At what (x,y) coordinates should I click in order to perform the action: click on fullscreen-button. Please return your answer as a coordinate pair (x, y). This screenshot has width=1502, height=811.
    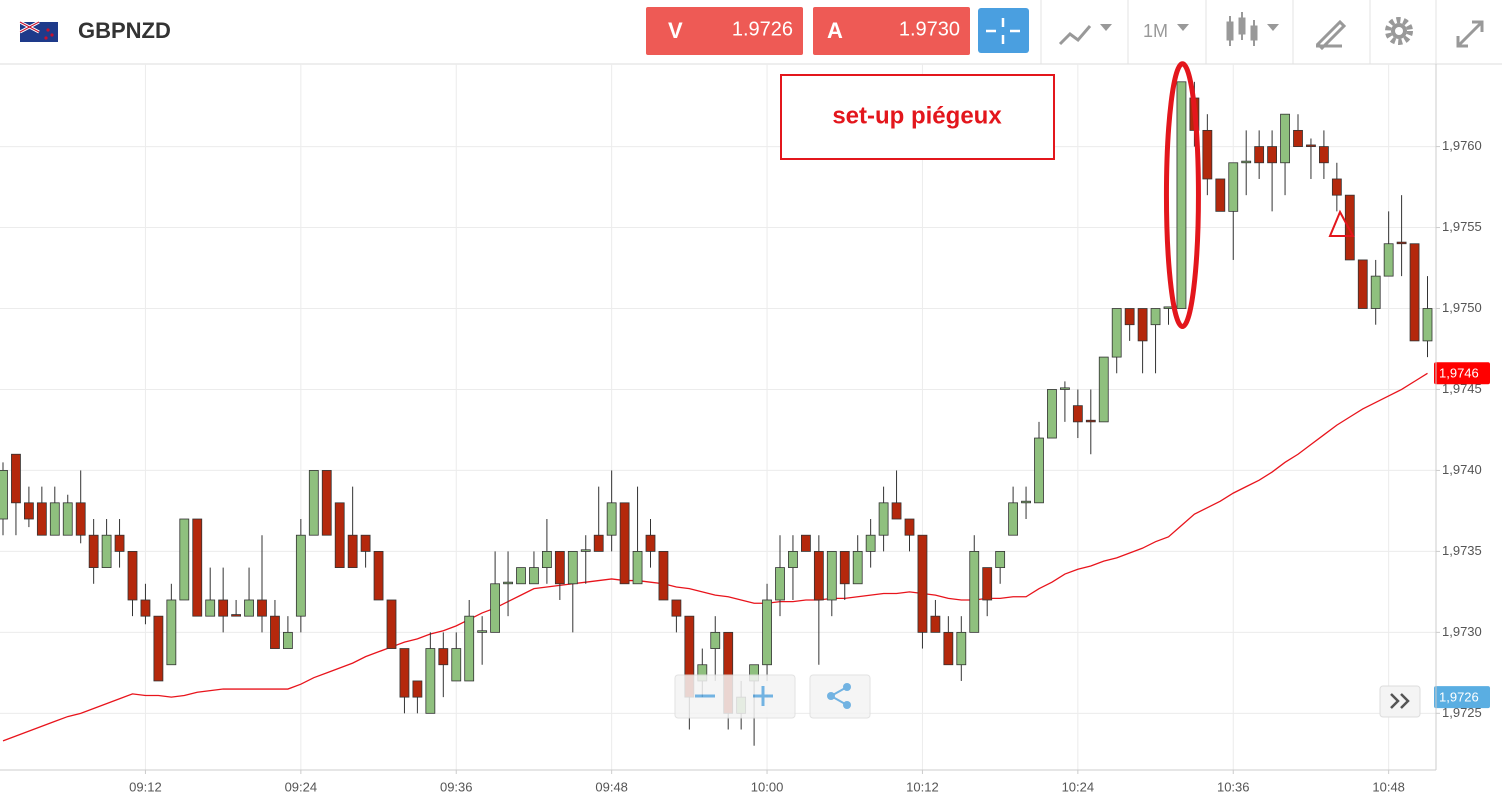
    Looking at the image, I should click on (1470, 34).